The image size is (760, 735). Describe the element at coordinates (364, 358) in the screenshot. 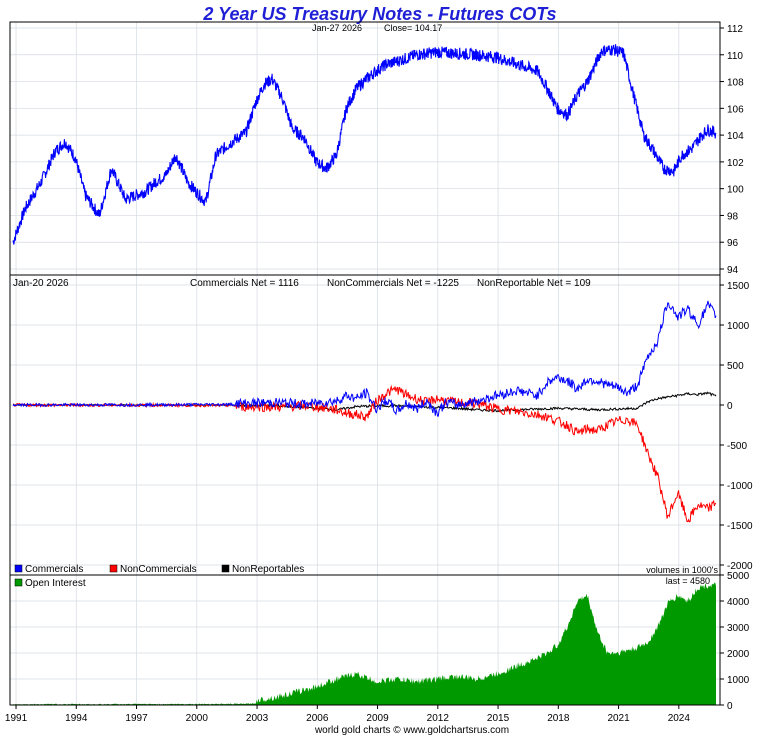

I see `series-line-commercials` at that location.